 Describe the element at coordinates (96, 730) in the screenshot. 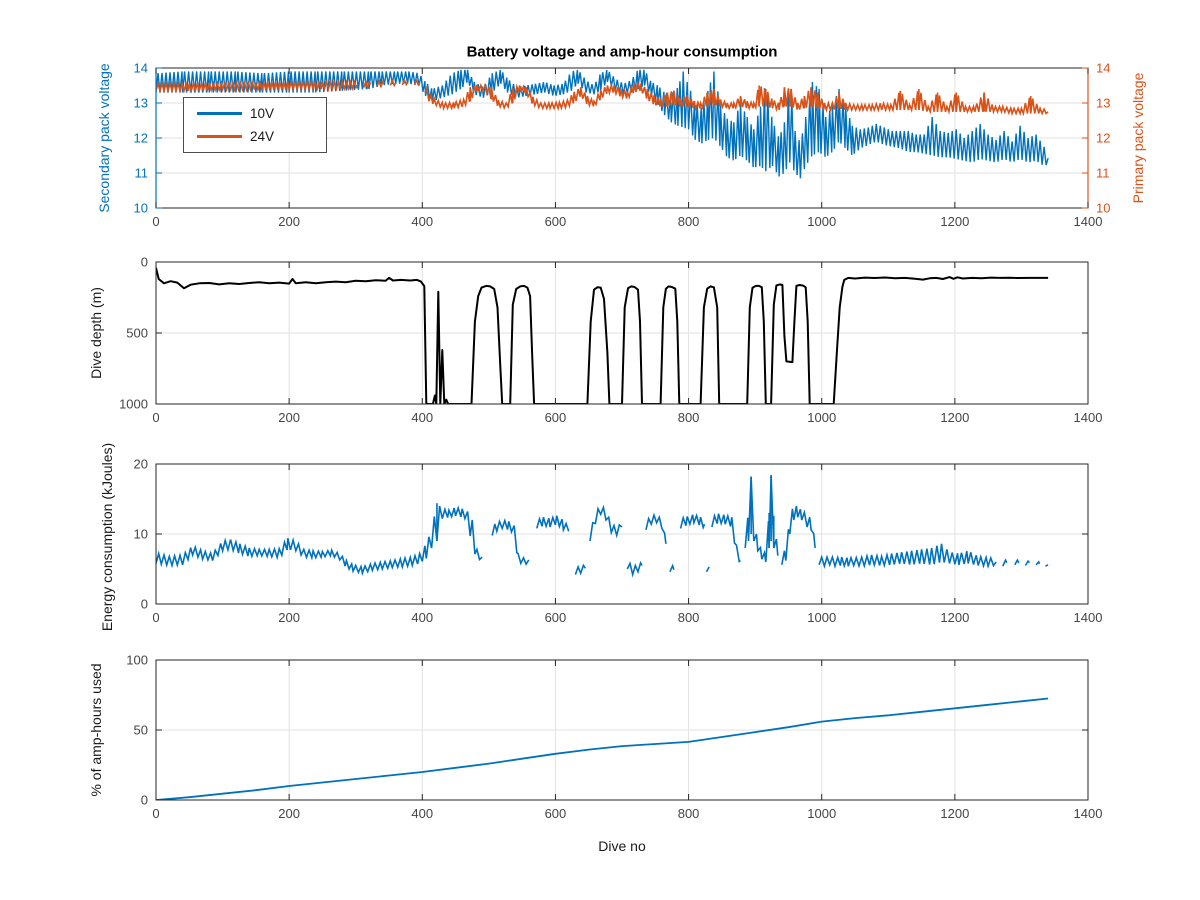

I see `amp-hours-used-axis-label: % of amp-hours used` at that location.